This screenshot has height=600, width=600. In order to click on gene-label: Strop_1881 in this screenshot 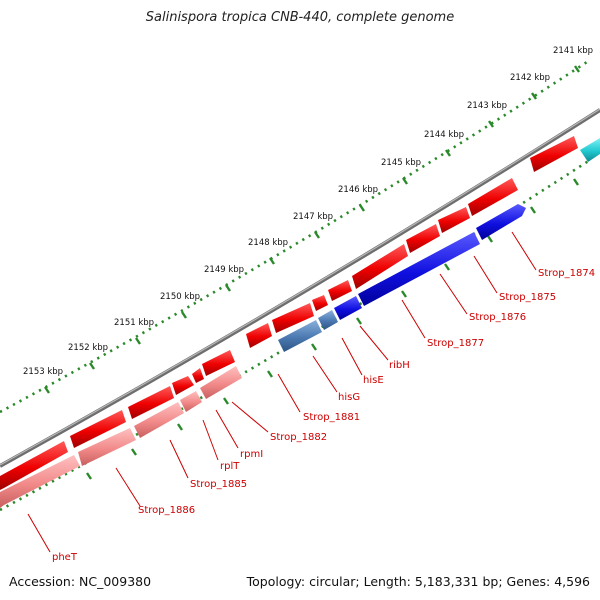, I will do `click(331, 417)`.